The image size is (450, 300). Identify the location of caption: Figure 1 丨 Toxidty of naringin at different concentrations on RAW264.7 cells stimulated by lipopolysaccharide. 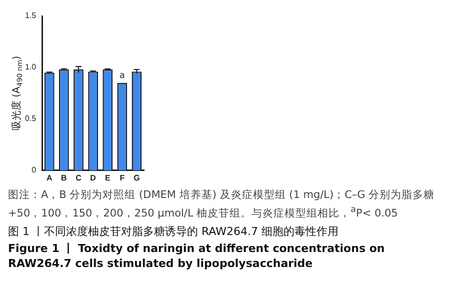
(197, 255).